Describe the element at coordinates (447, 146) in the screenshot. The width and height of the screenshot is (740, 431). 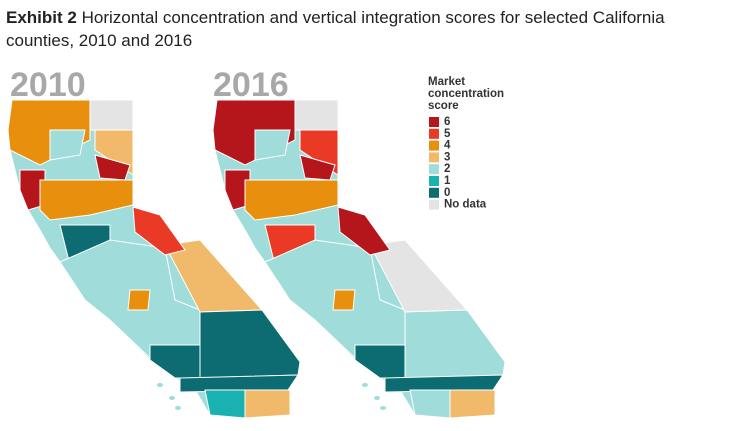
I see `legend-label: 4` at that location.